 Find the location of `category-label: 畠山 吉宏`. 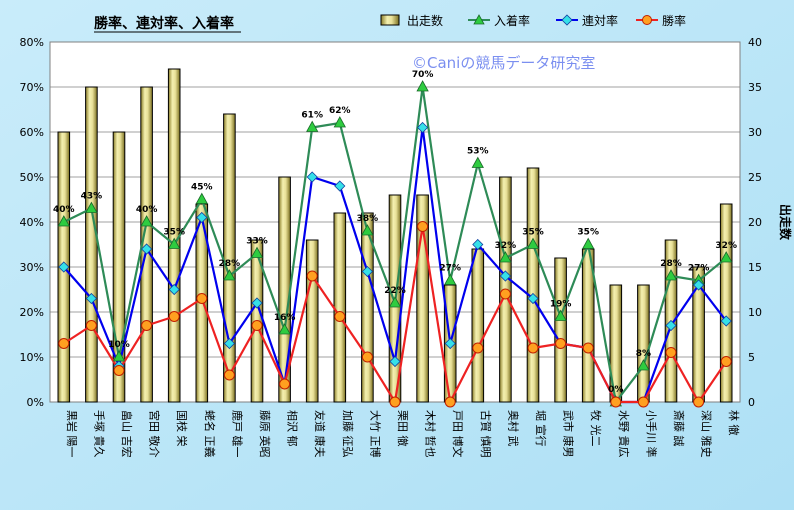

category-label: 畠山 吉宏 is located at coordinates (127, 434).